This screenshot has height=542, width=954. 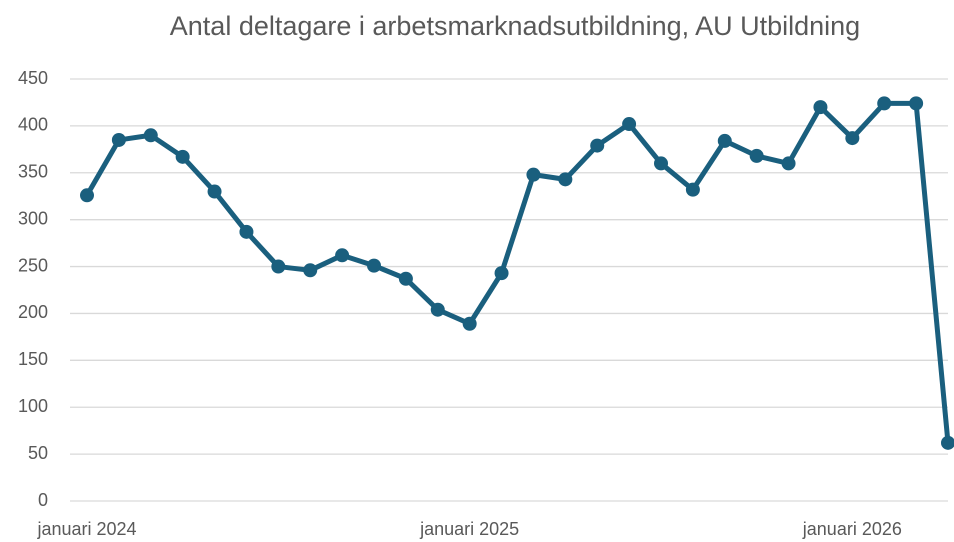 I want to click on x-tick-label: januari 2024, so click(x=86, y=529).